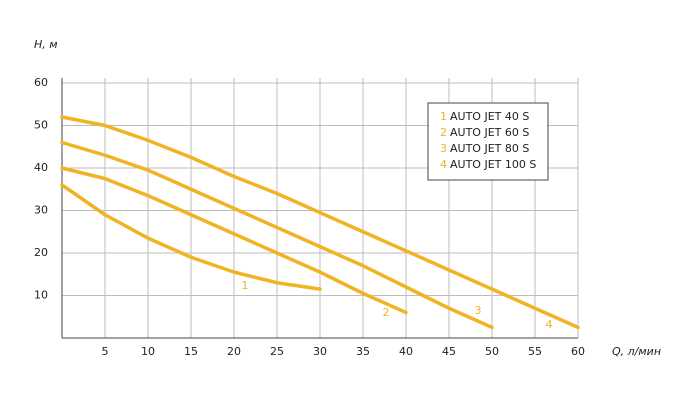  I want to click on y-tick-label: 50, so click(41, 125).